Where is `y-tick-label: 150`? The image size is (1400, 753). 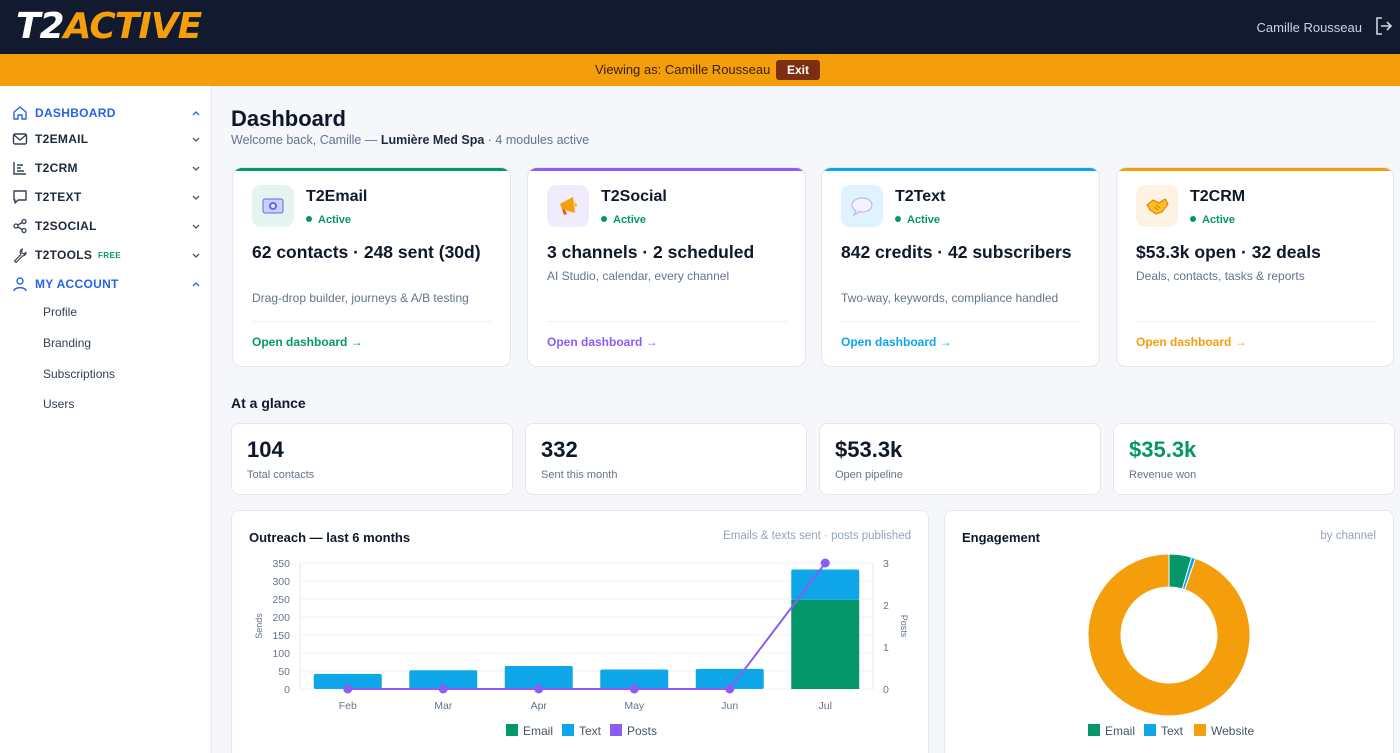
y-tick-label: 150 is located at coordinates (281, 636).